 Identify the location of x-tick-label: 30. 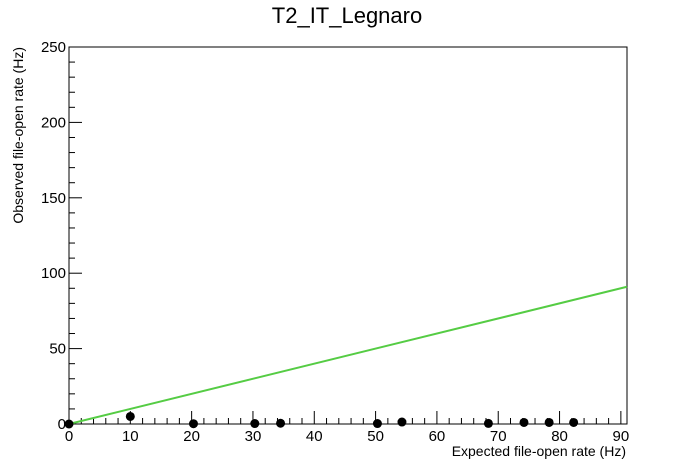
(253, 436).